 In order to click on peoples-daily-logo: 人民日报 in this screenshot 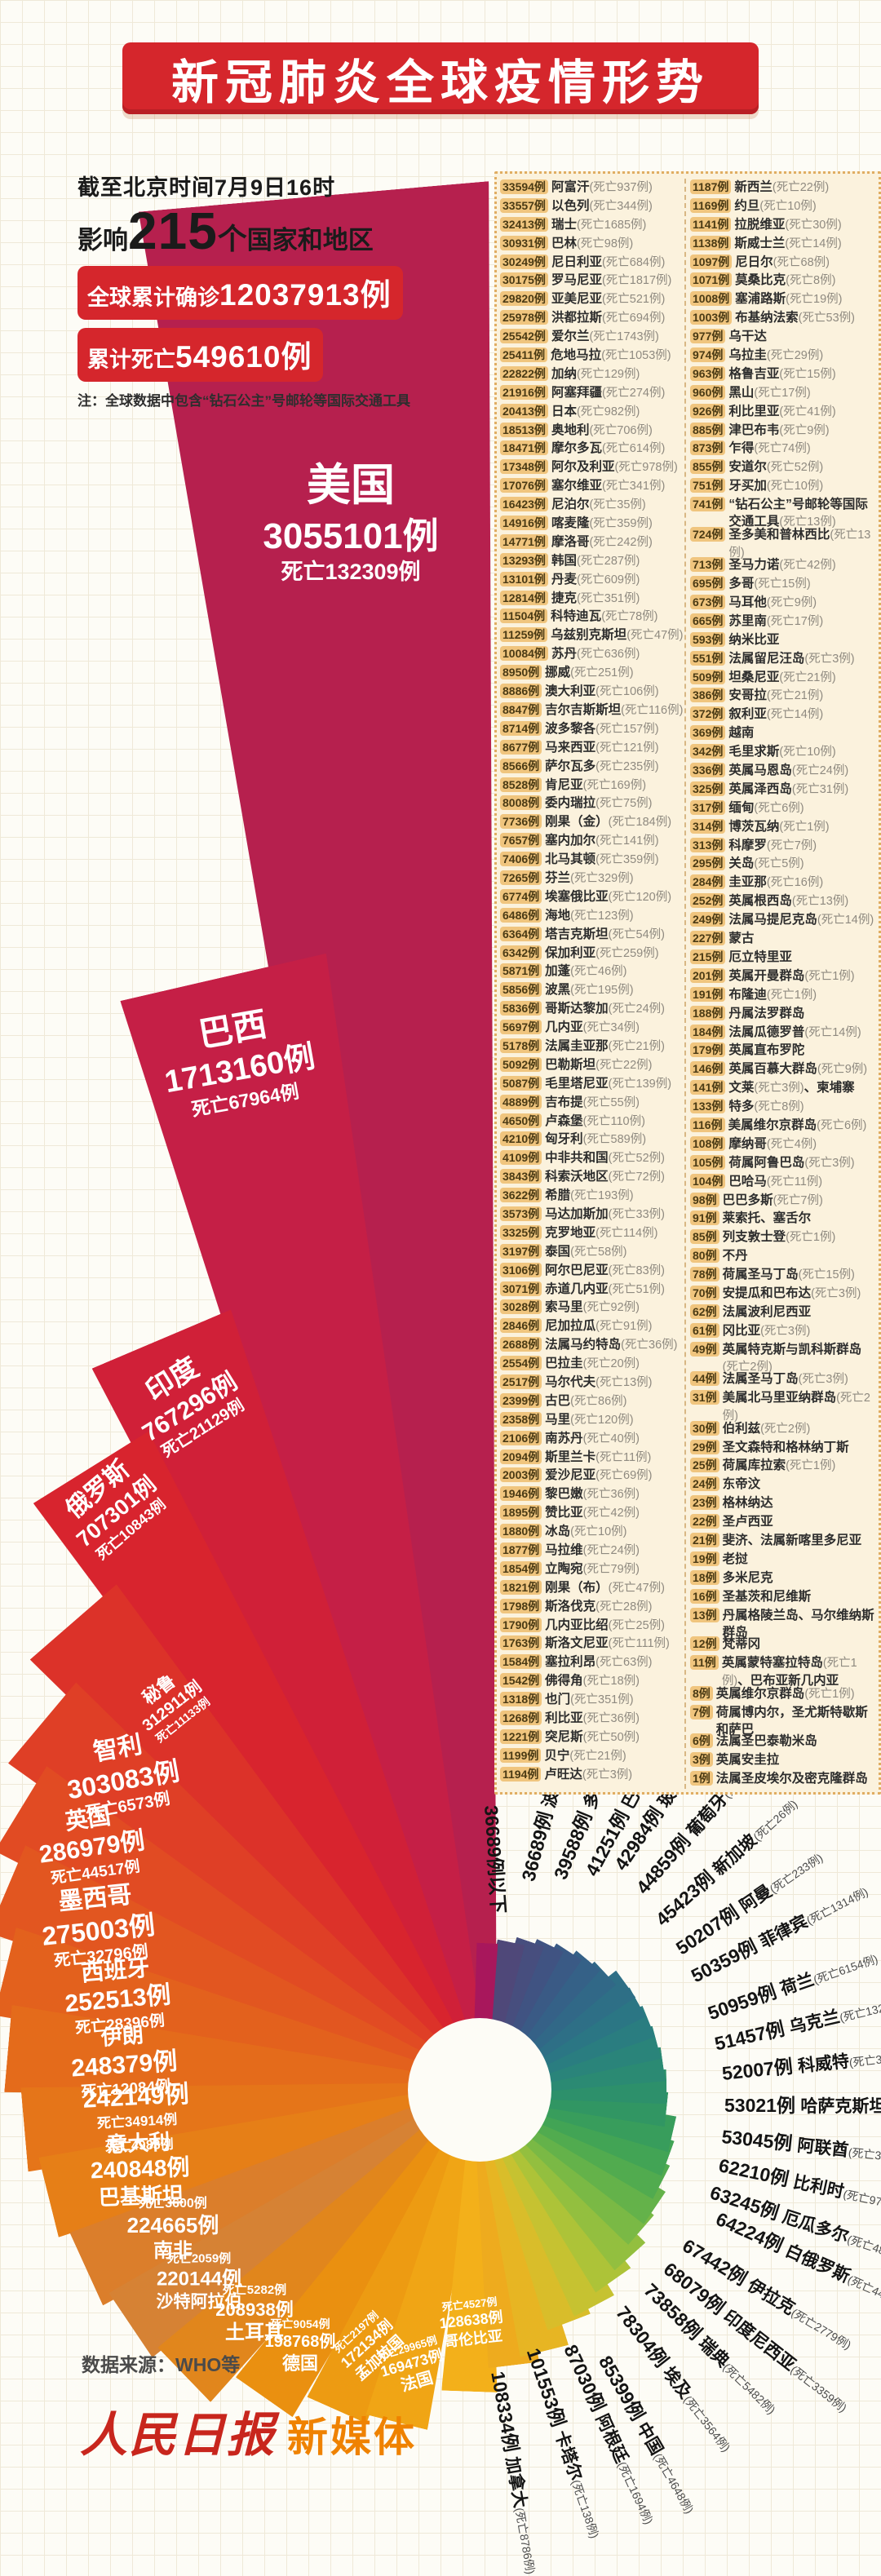, I will do `click(178, 2435)`.